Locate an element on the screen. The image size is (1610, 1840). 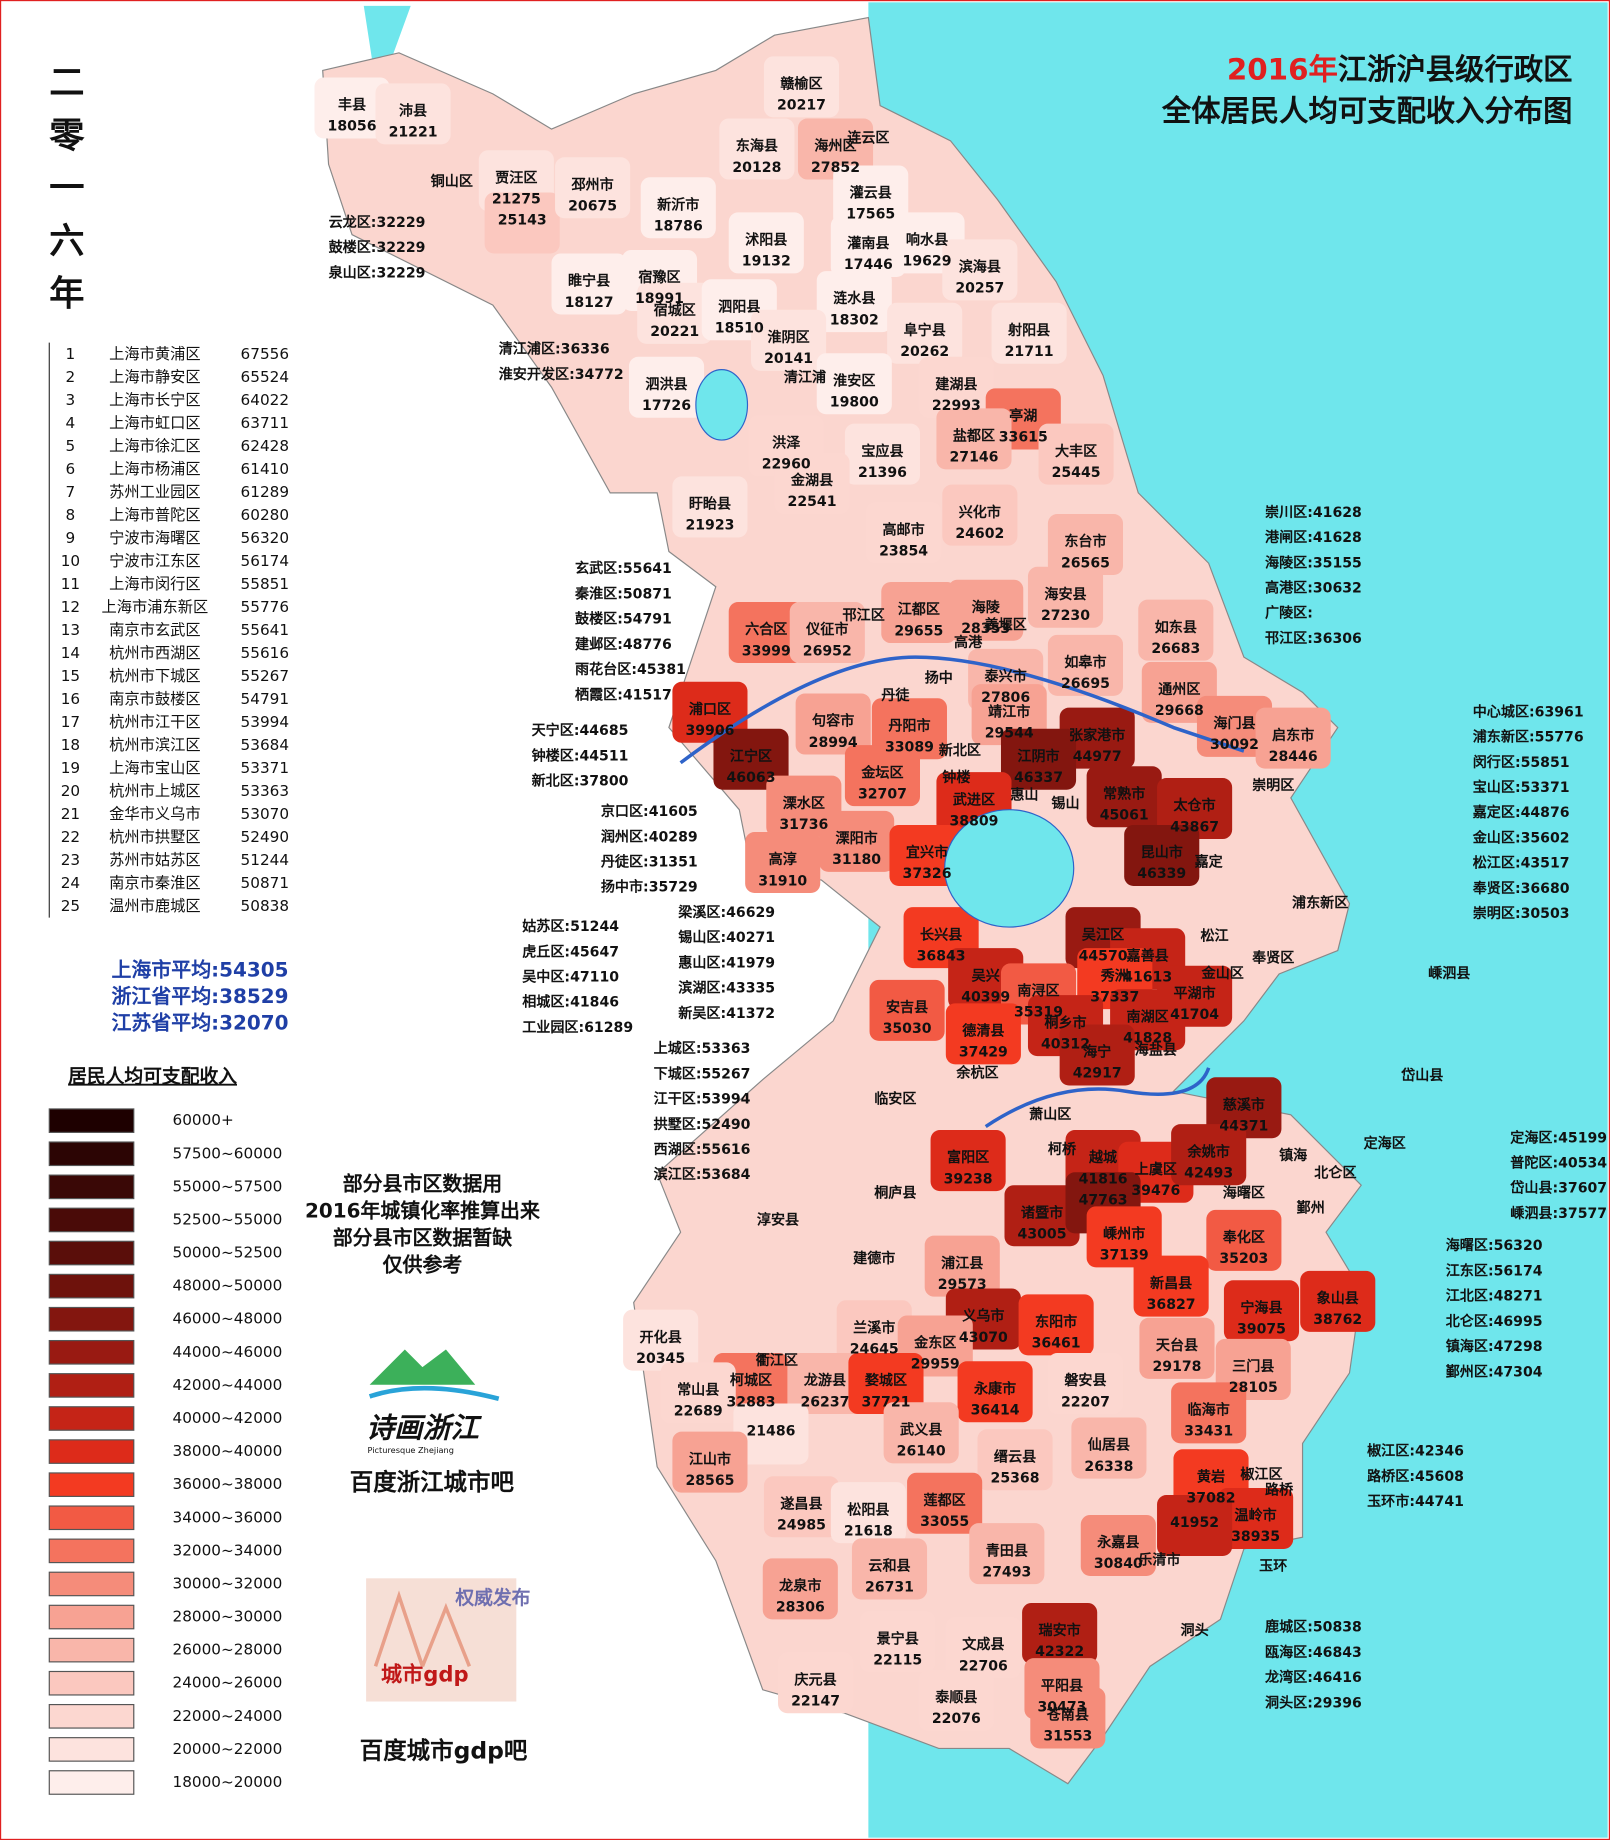
region-value: 24985 is located at coordinates (801, 1526).